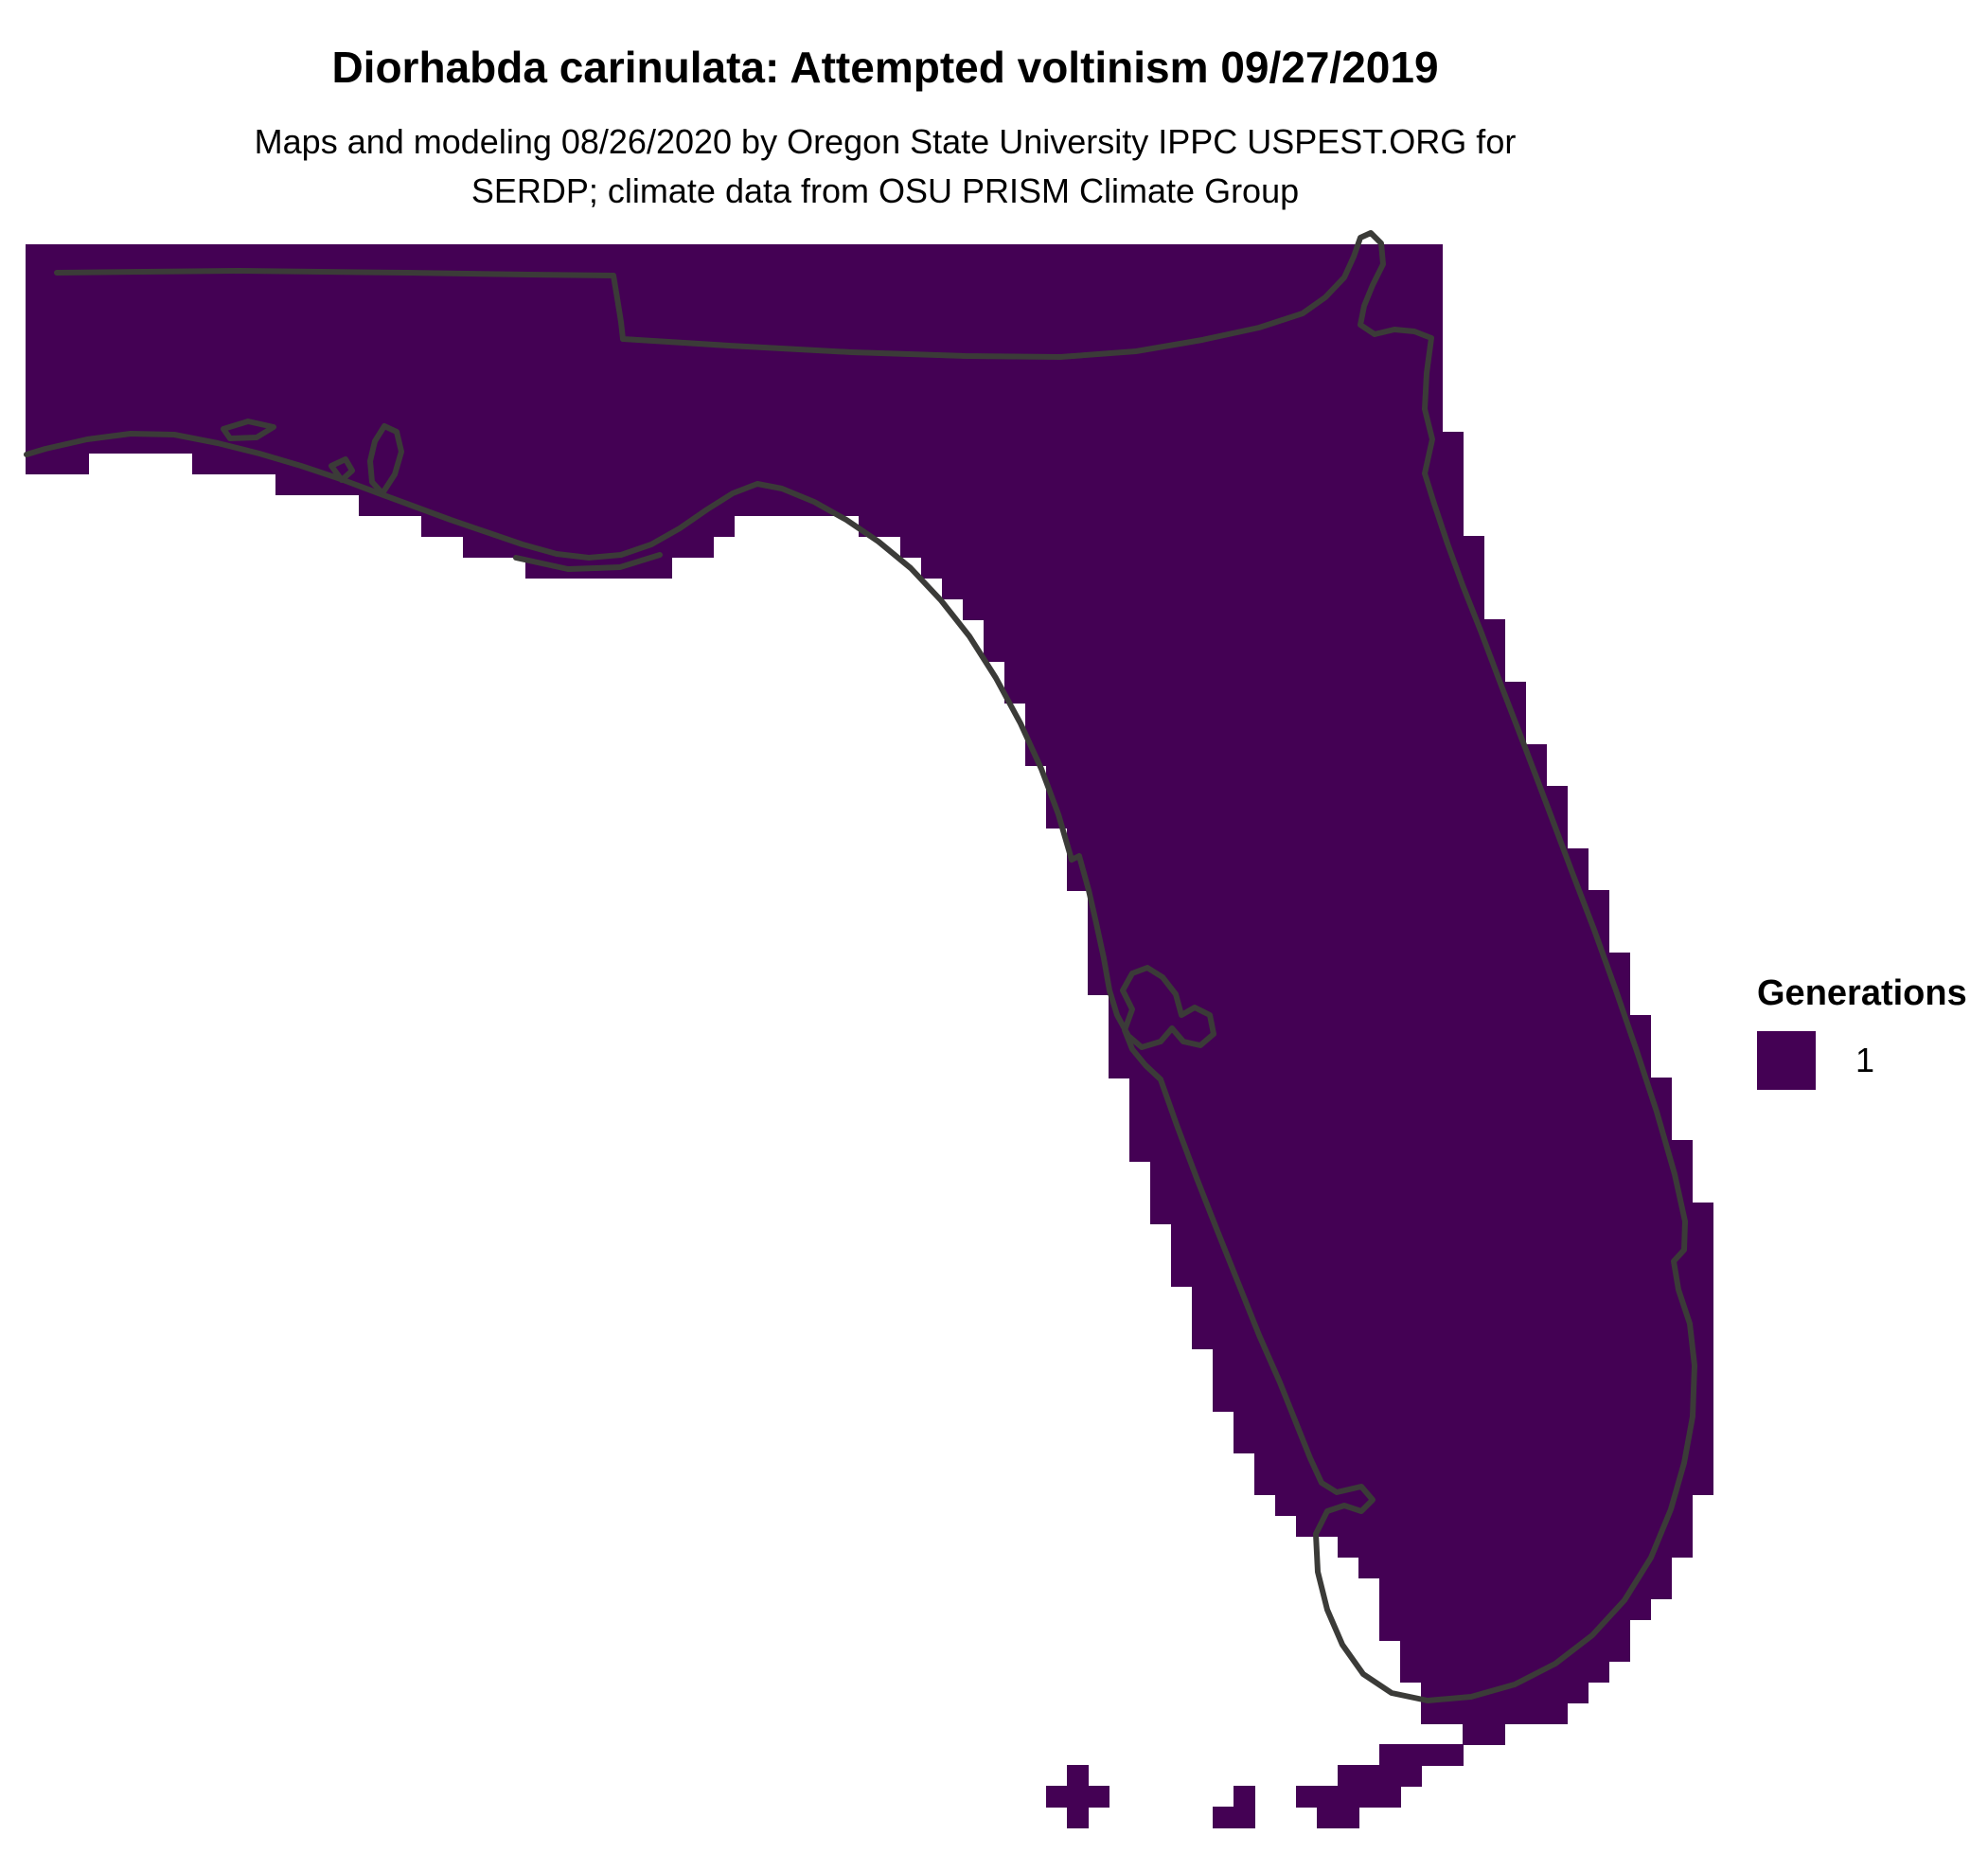 The image size is (1988, 1871). Describe the element at coordinates (1862, 993) in the screenshot. I see `legend-title: Generations` at that location.